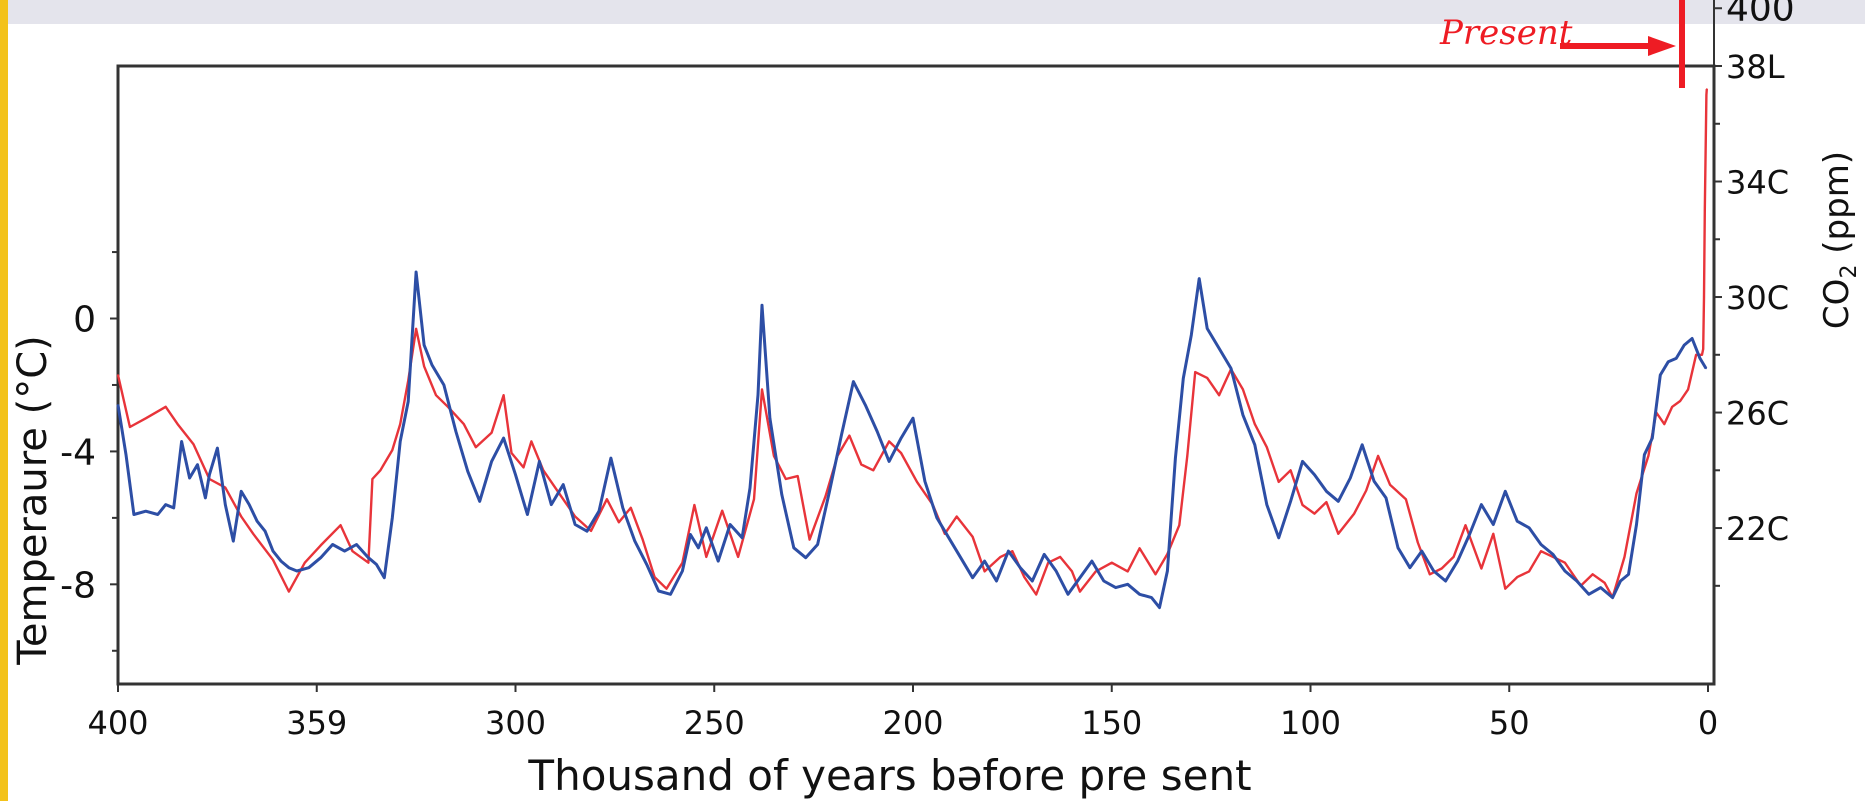 Image resolution: width=1865 pixels, height=801 pixels. What do you see at coordinates (1509, 723) in the screenshot?
I see `x-tick-label: 50` at bounding box center [1509, 723].